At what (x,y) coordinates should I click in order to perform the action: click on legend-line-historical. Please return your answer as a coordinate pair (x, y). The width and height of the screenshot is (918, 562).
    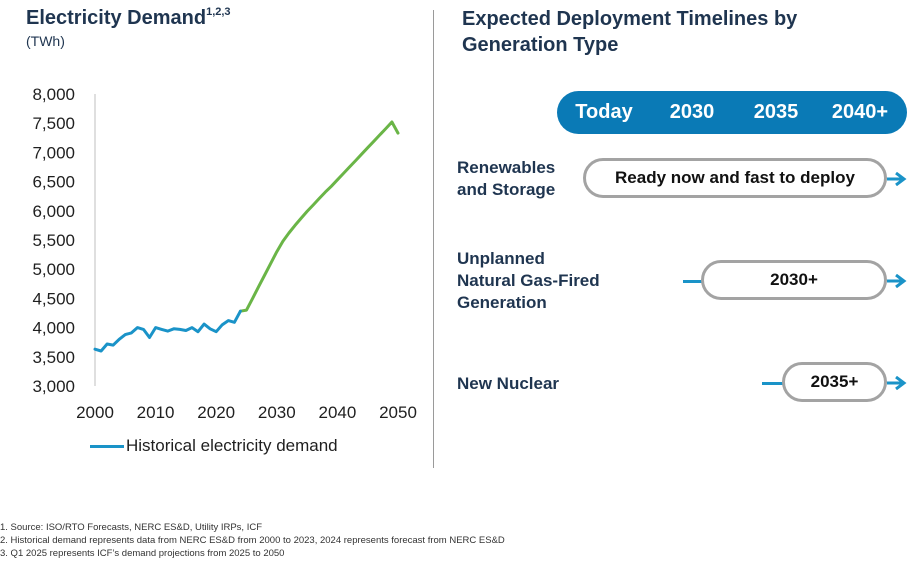
    Looking at the image, I should click on (107, 446).